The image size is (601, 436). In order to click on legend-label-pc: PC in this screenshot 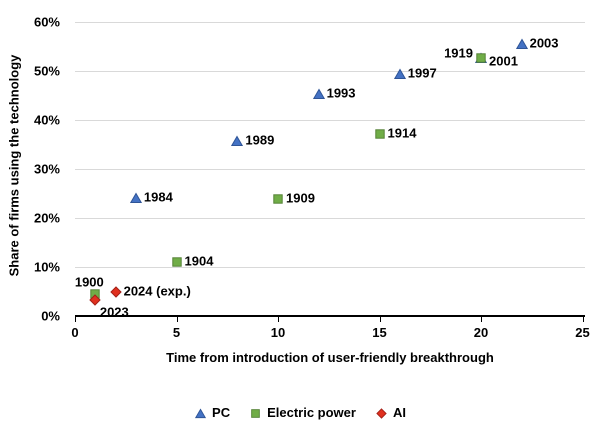, I will do `click(221, 412)`.